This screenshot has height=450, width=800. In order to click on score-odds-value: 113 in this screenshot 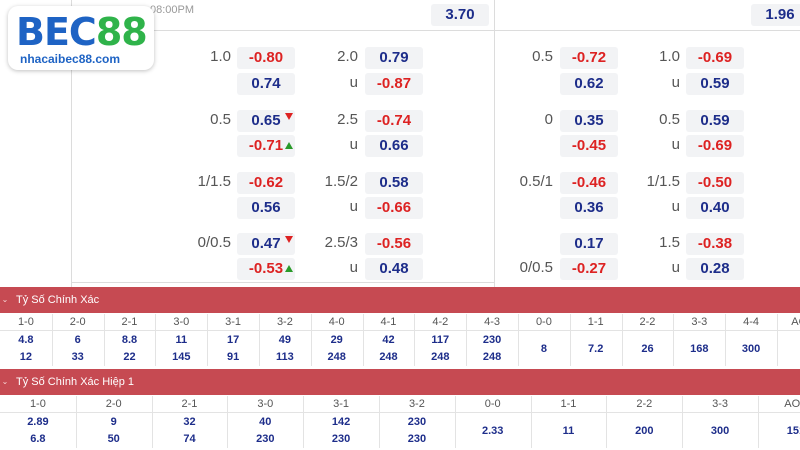, I will do `click(285, 357)`.